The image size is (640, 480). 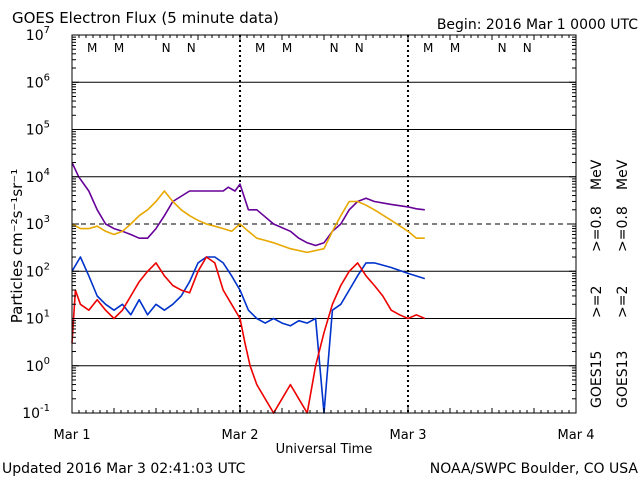 I want to click on x-tick-label: Mar 3, so click(x=408, y=435).